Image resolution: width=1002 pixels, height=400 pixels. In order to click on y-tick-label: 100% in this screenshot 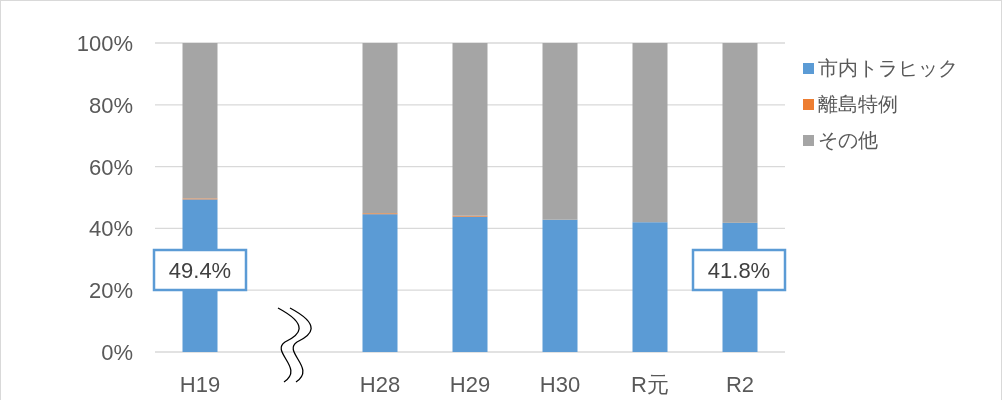, I will do `click(104, 43)`.